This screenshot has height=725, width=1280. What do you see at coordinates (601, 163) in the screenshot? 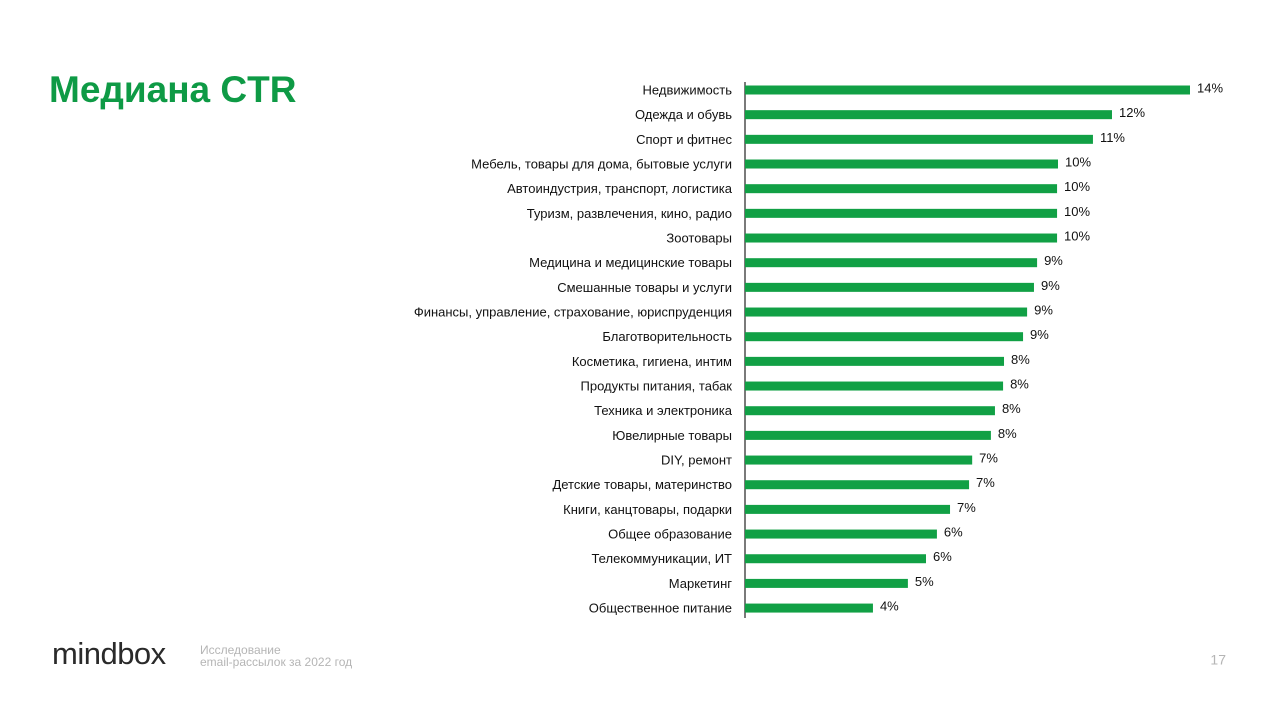
I see `category-label: Мебель, товары для дома, бытовые услуги` at bounding box center [601, 163].